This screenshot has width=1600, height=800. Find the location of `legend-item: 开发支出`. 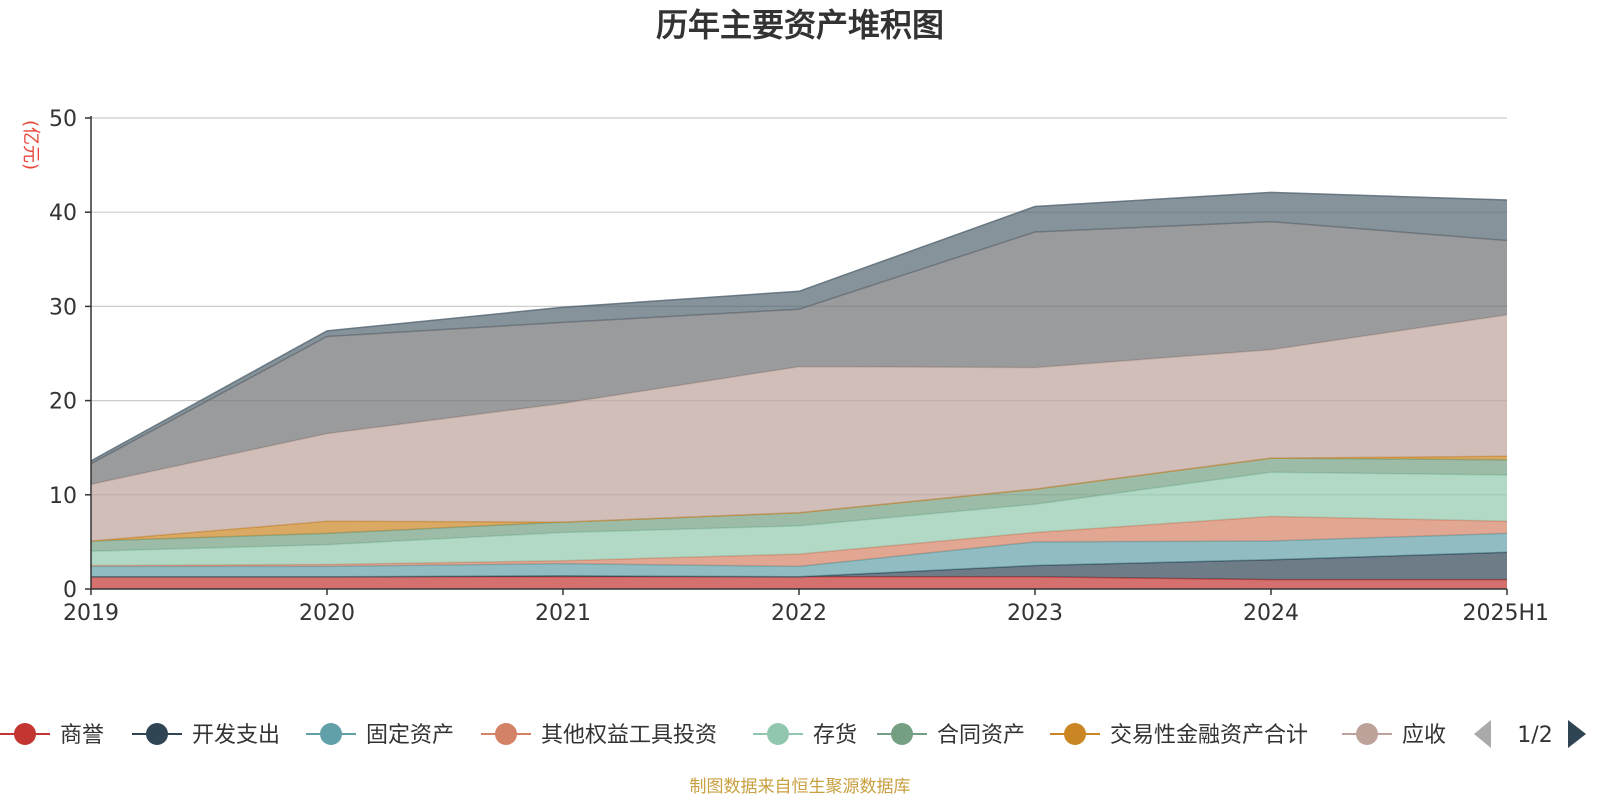

legend-item: 开发支出 is located at coordinates (206, 735).